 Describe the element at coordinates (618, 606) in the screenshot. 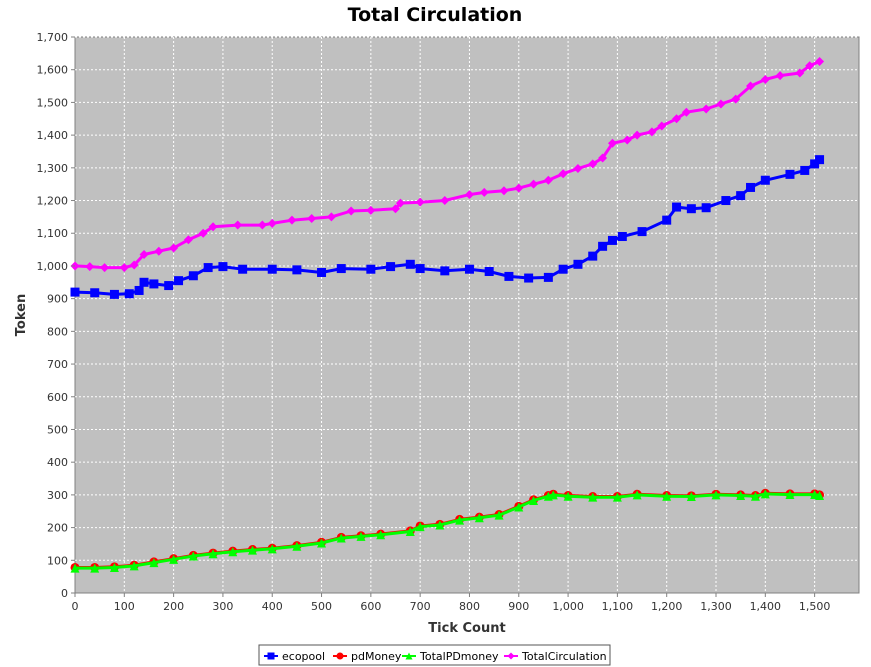

I see `x-tick-label: 1,100` at that location.